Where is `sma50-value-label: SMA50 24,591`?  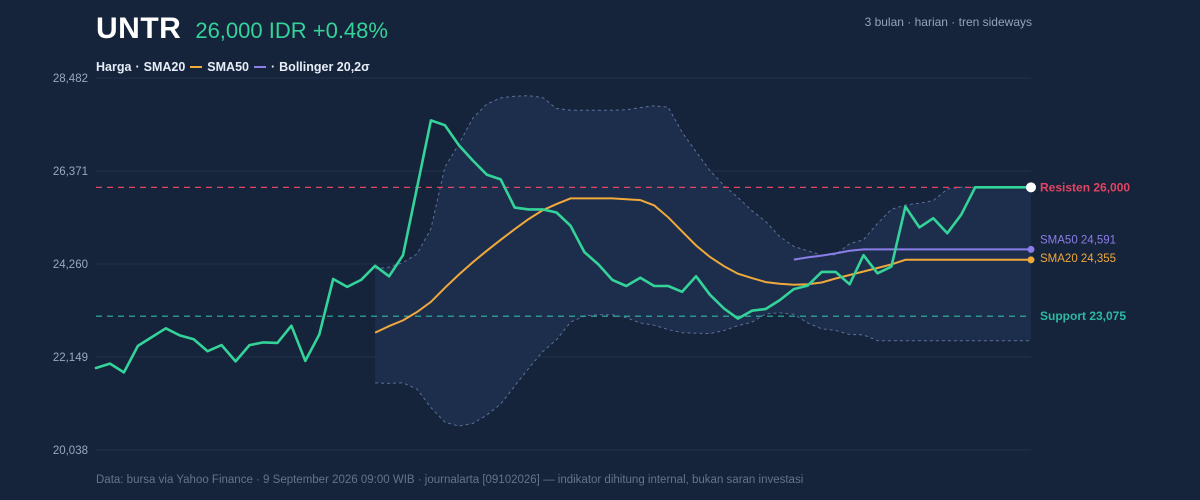
sma50-value-label: SMA50 24,591 is located at coordinates (1078, 240).